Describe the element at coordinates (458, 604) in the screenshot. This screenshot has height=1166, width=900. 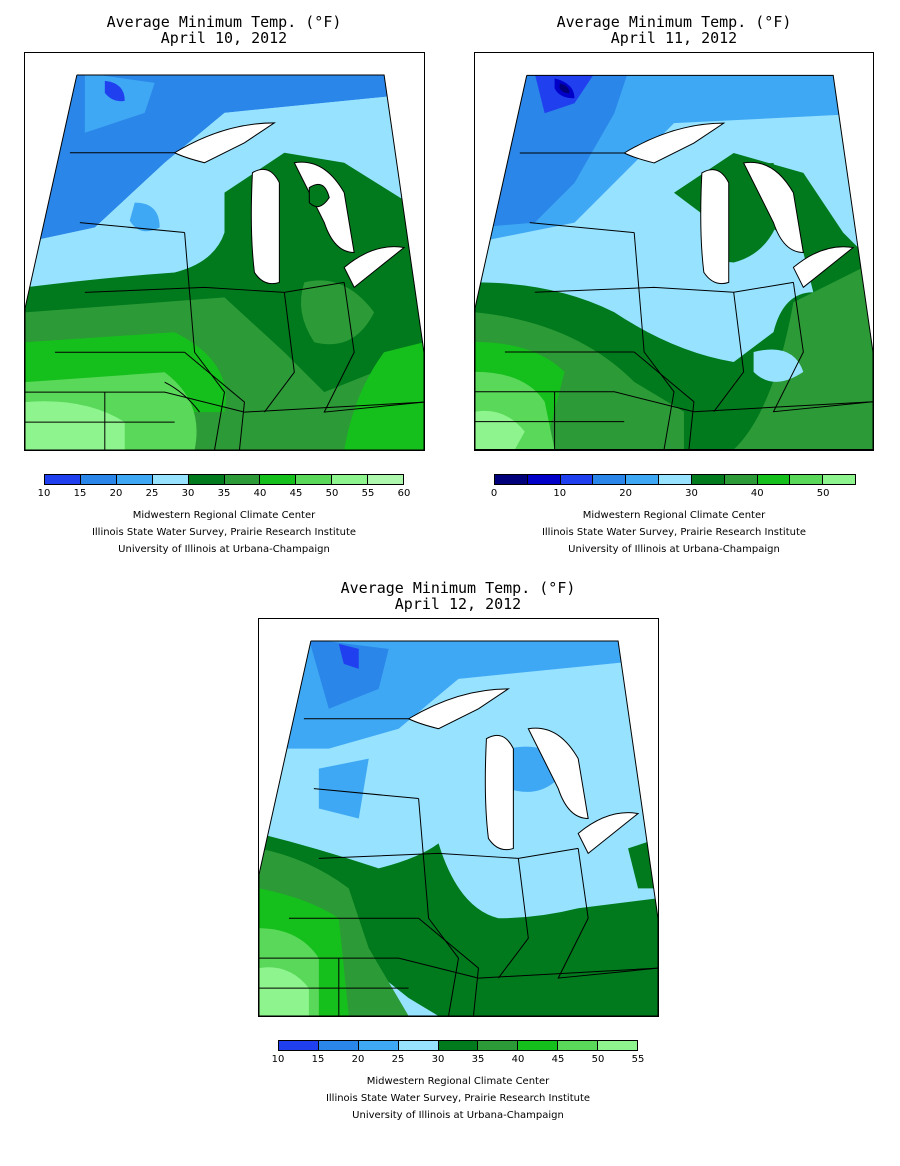
I see `map-title-date: April 12, 2012` at that location.